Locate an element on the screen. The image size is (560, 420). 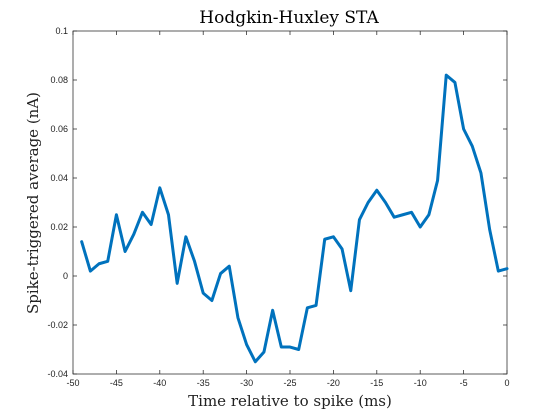
x-tick-label: 0 is located at coordinates (506, 383).